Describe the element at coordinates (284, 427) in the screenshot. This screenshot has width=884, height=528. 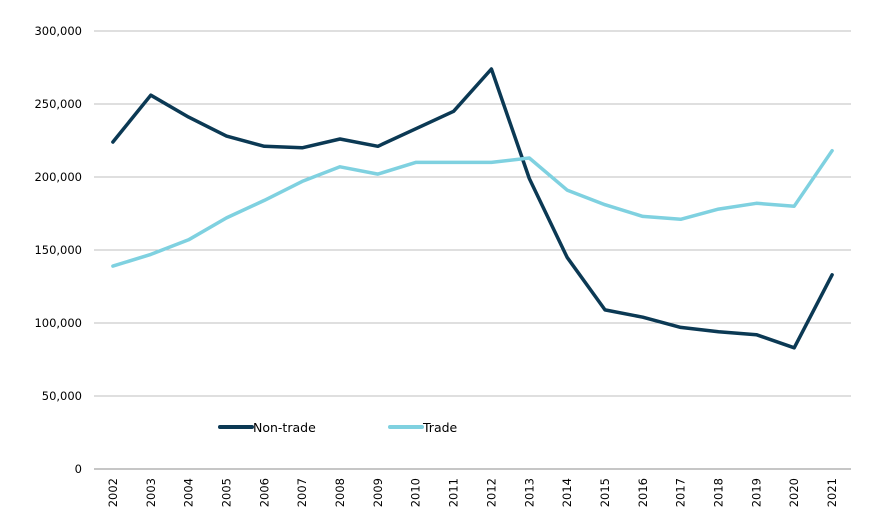
I see `legend-label-non-trade: Non-trade` at that location.